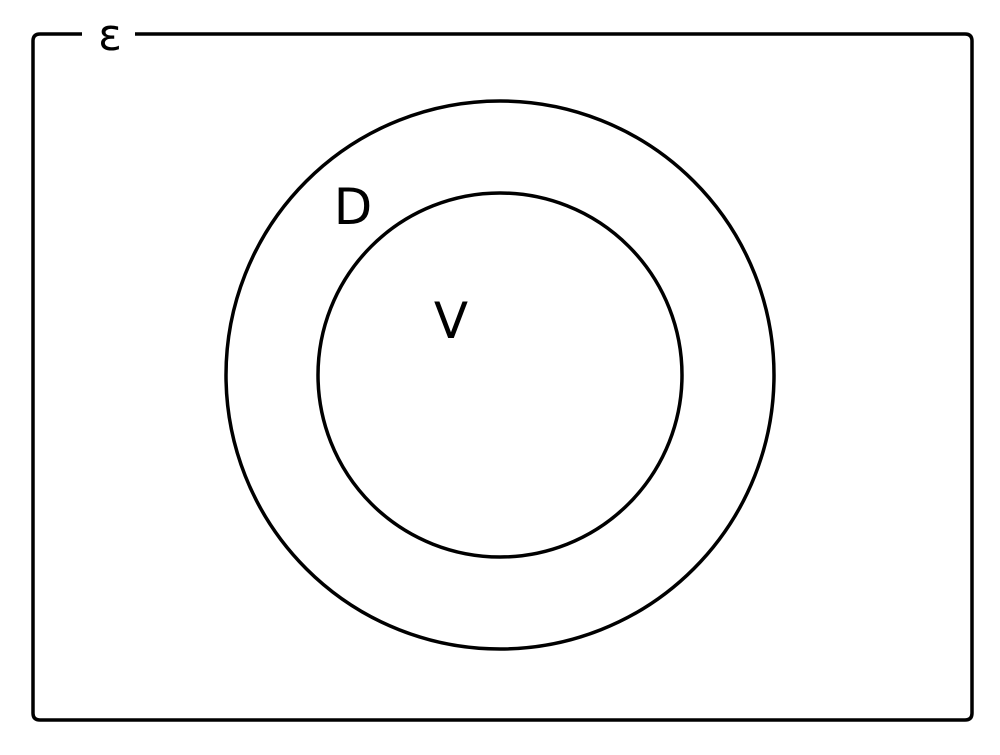  I want to click on set-v-label: V, so click(451, 321).